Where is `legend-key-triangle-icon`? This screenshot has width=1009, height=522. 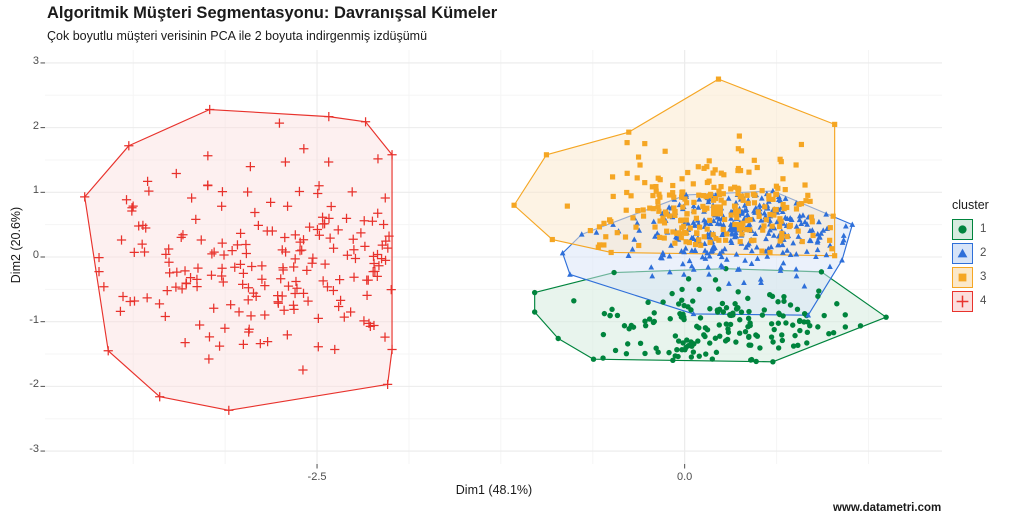
legend-key-triangle-icon is located at coordinates (962, 253).